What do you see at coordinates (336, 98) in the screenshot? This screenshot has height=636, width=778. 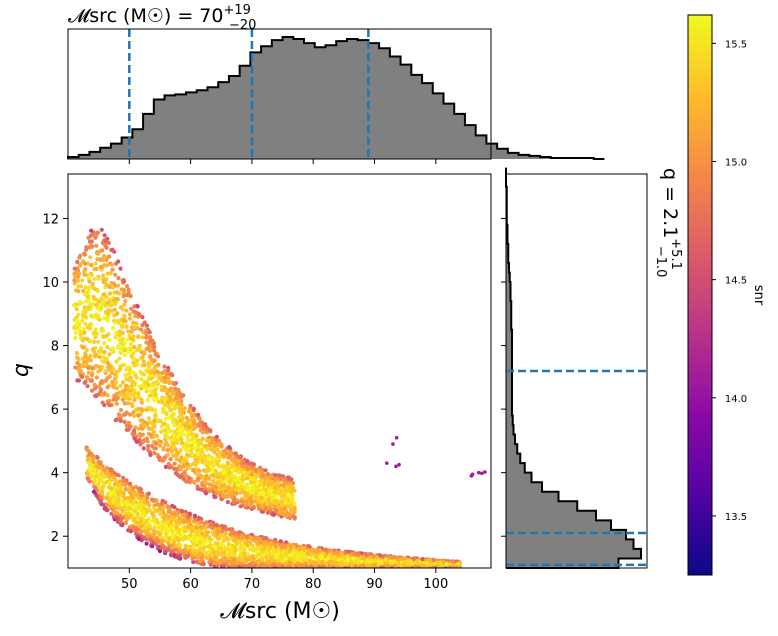 I see `histogram-x-outline` at bounding box center [336, 98].